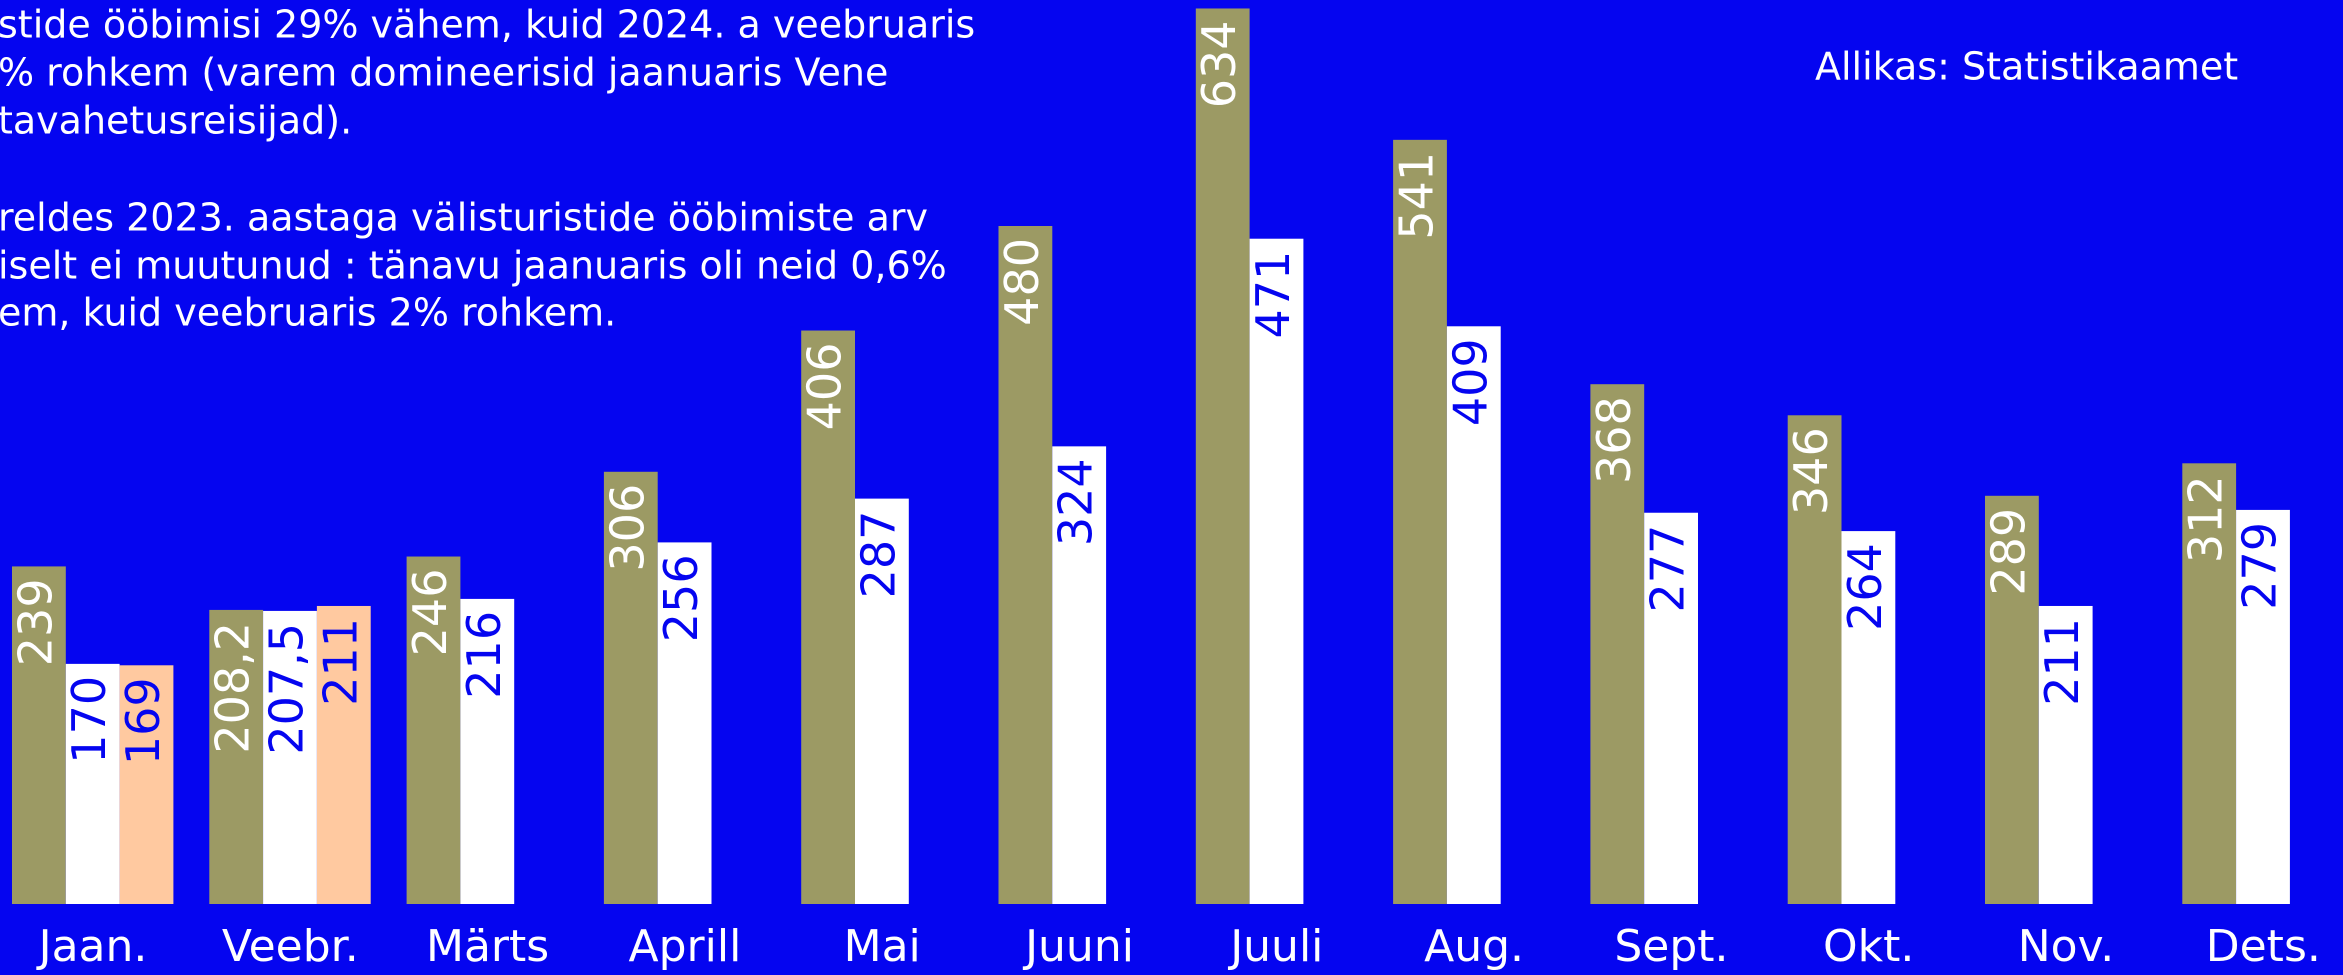 The width and height of the screenshot is (2343, 975). I want to click on x-tick-label: Mai, so click(882, 946).